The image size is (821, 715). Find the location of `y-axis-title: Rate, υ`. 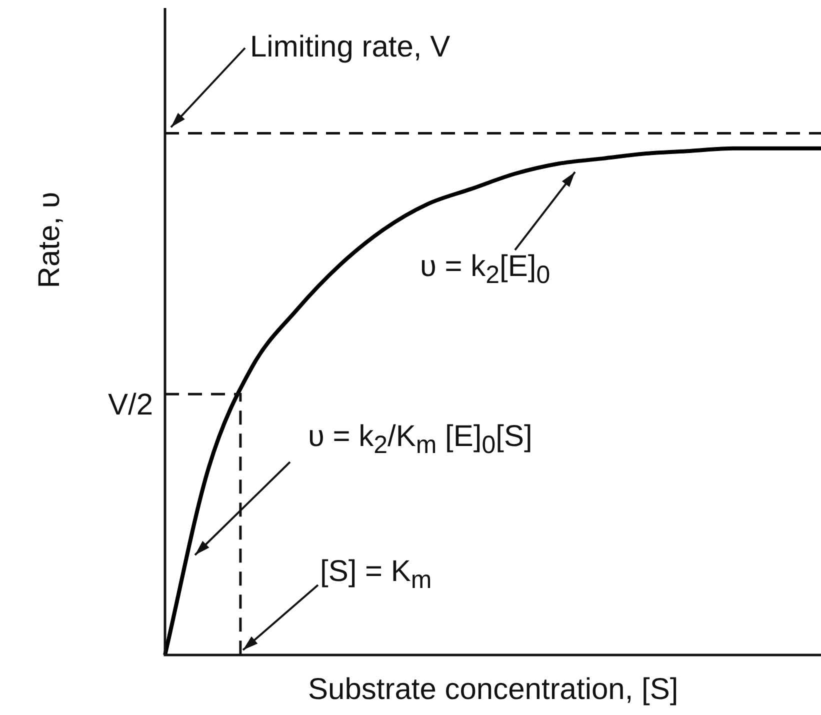

y-axis-title: Rate, υ is located at coordinates (49, 240).